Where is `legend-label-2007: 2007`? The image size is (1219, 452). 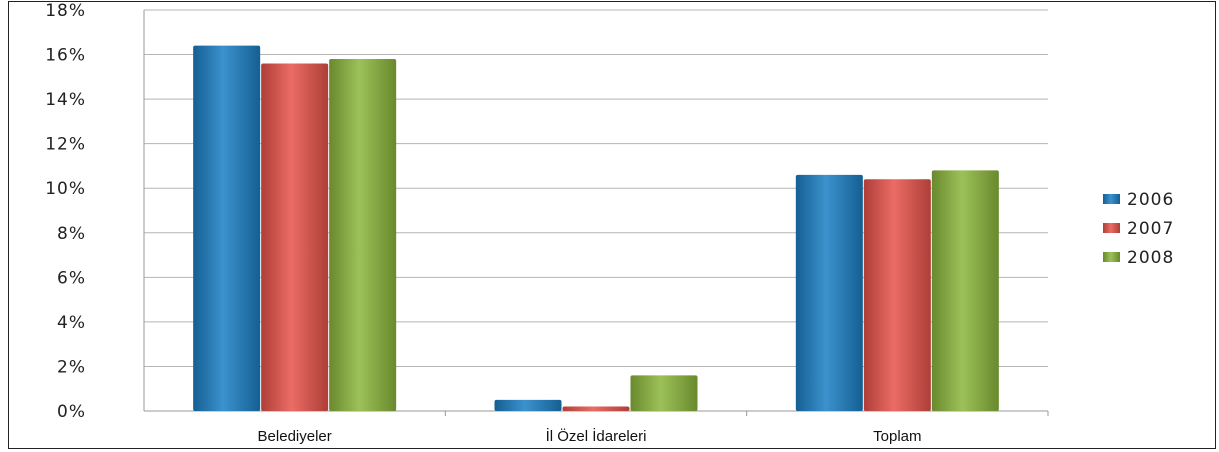 legend-label-2007: 2007 is located at coordinates (1150, 229).